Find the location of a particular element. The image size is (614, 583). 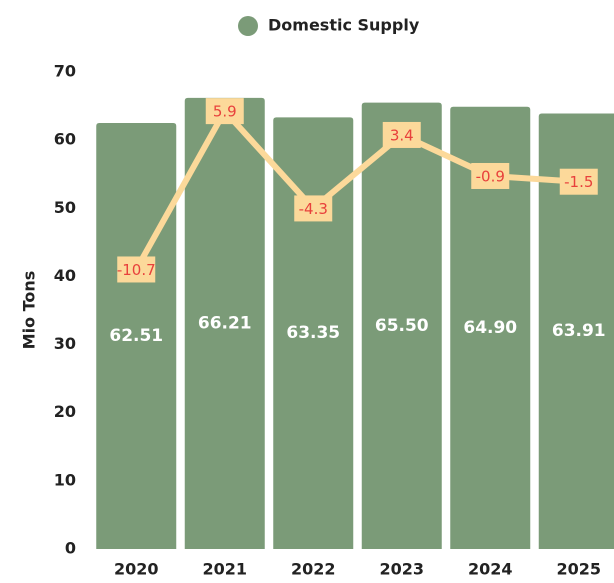

bar-value-label: 65.50 is located at coordinates (402, 326).